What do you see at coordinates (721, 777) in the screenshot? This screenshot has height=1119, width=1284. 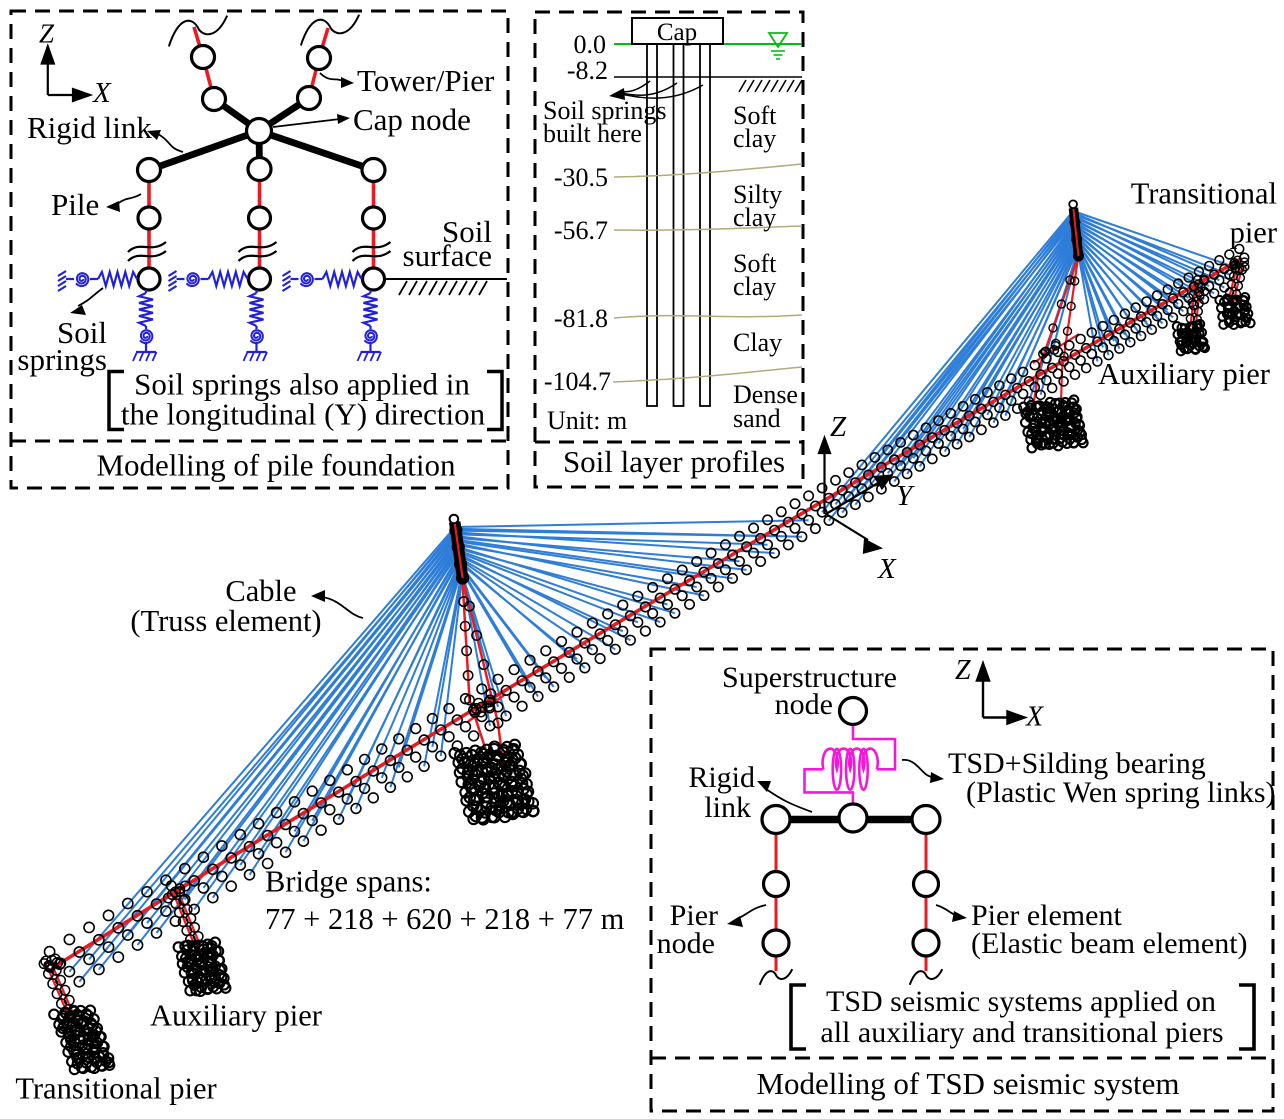 I see `svg-text: Rigid` at bounding box center [721, 777].